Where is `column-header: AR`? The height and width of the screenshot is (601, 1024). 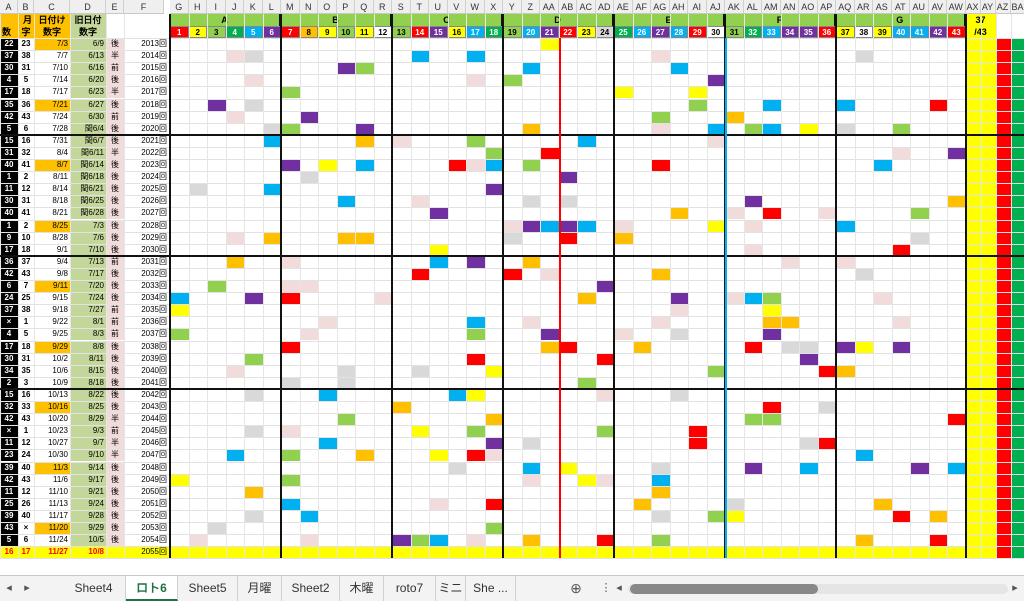
column-header: AR is located at coordinates (863, 7).